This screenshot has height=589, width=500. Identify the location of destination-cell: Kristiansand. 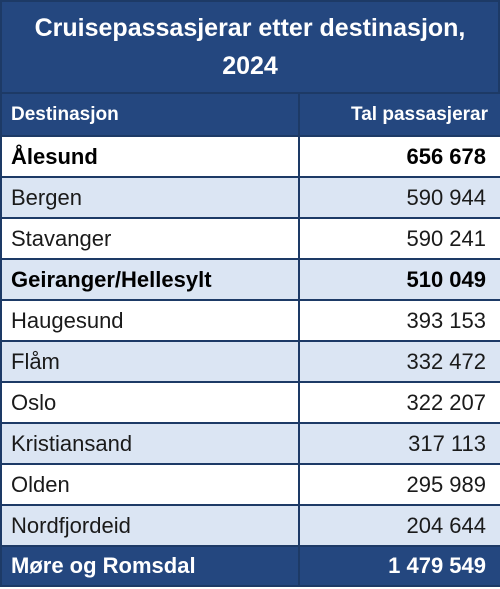
(150, 443).